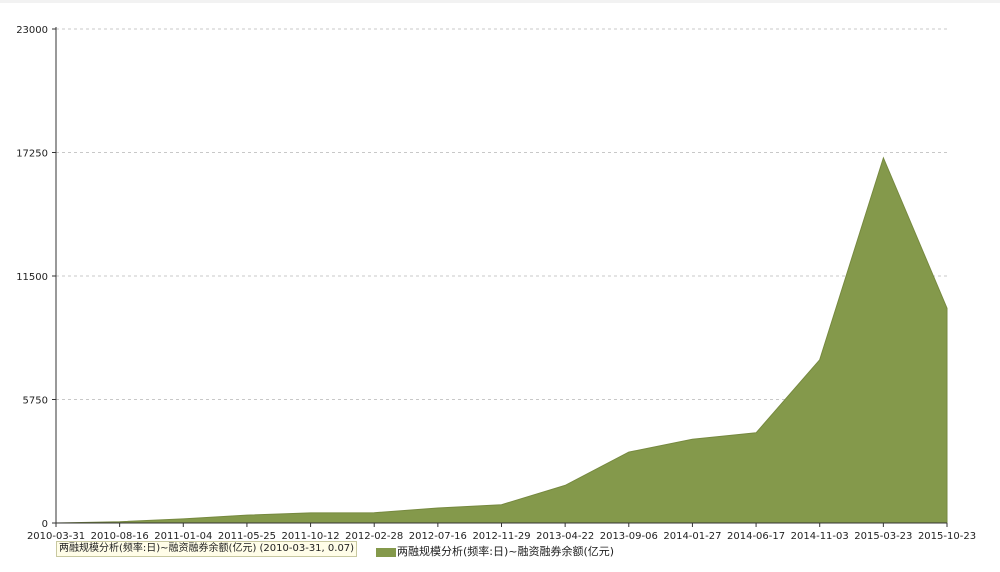 This screenshot has height=572, width=1000. Describe the element at coordinates (35, 401) in the screenshot. I see `y-tick-label: 5750` at that location.